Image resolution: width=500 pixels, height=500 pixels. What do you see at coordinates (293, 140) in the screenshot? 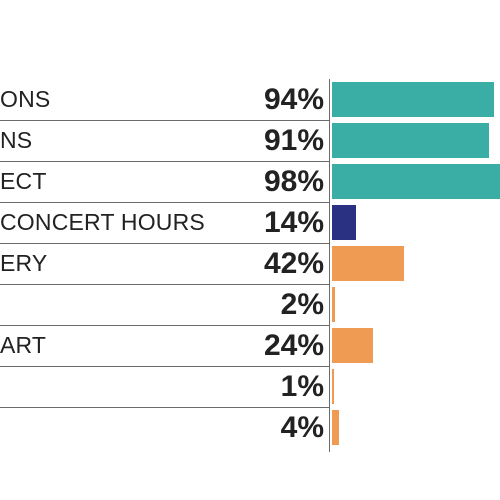
I see `value-label: 91%` at bounding box center [293, 140].